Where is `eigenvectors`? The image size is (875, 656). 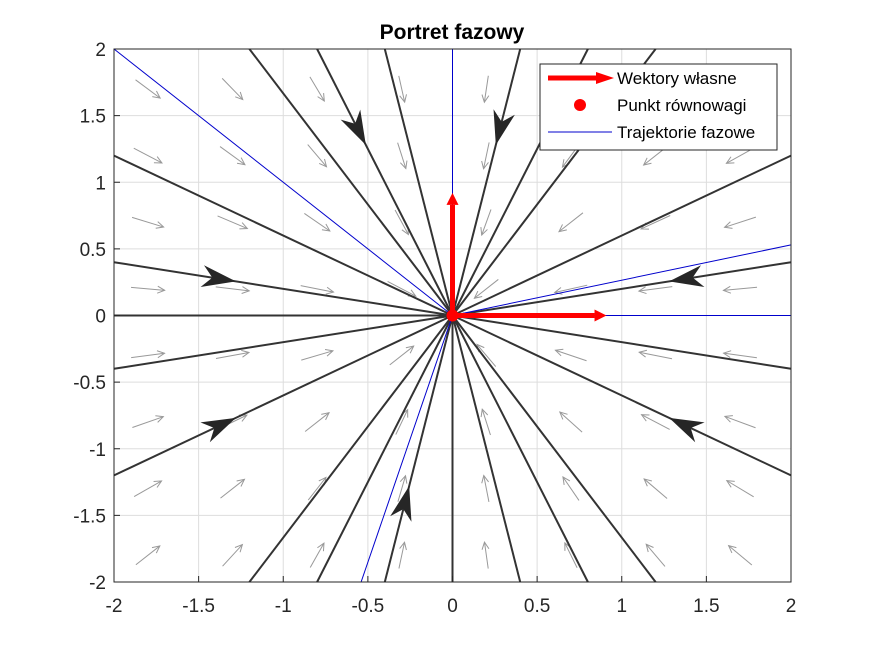
eigenvectors is located at coordinates (526, 257).